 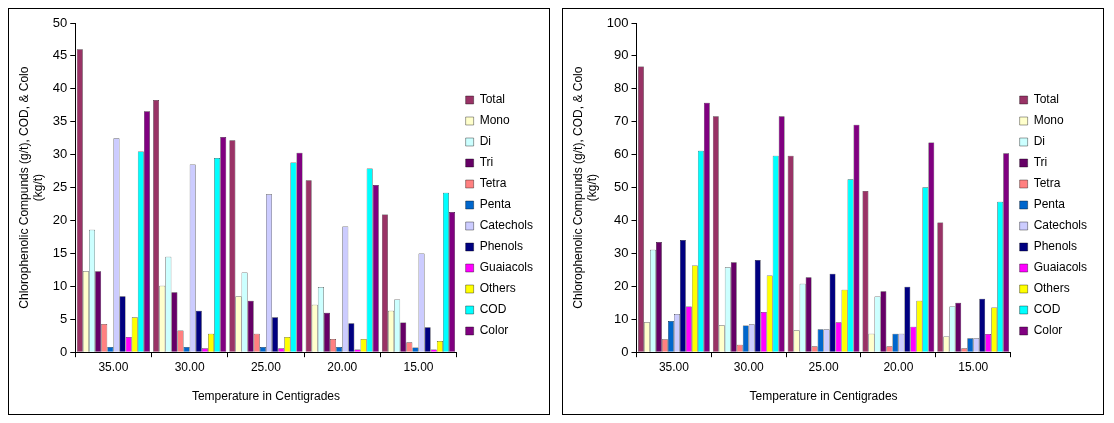 What do you see at coordinates (621, 55) in the screenshot?
I see `y-tick-label: 90` at bounding box center [621, 55].